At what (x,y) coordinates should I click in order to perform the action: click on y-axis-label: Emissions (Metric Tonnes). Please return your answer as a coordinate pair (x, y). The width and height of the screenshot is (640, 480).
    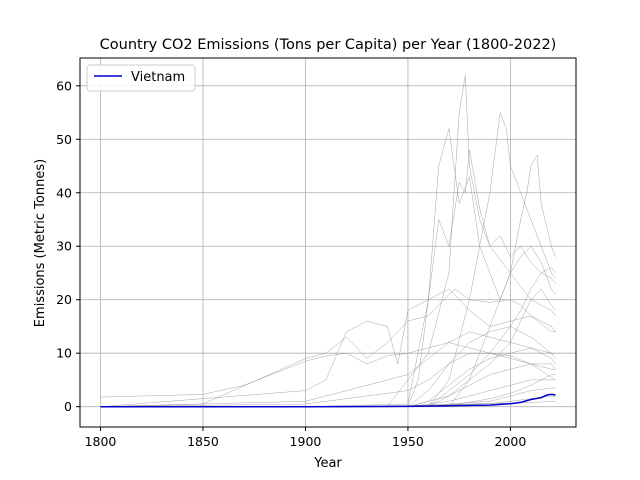
    Looking at the image, I should click on (40, 243).